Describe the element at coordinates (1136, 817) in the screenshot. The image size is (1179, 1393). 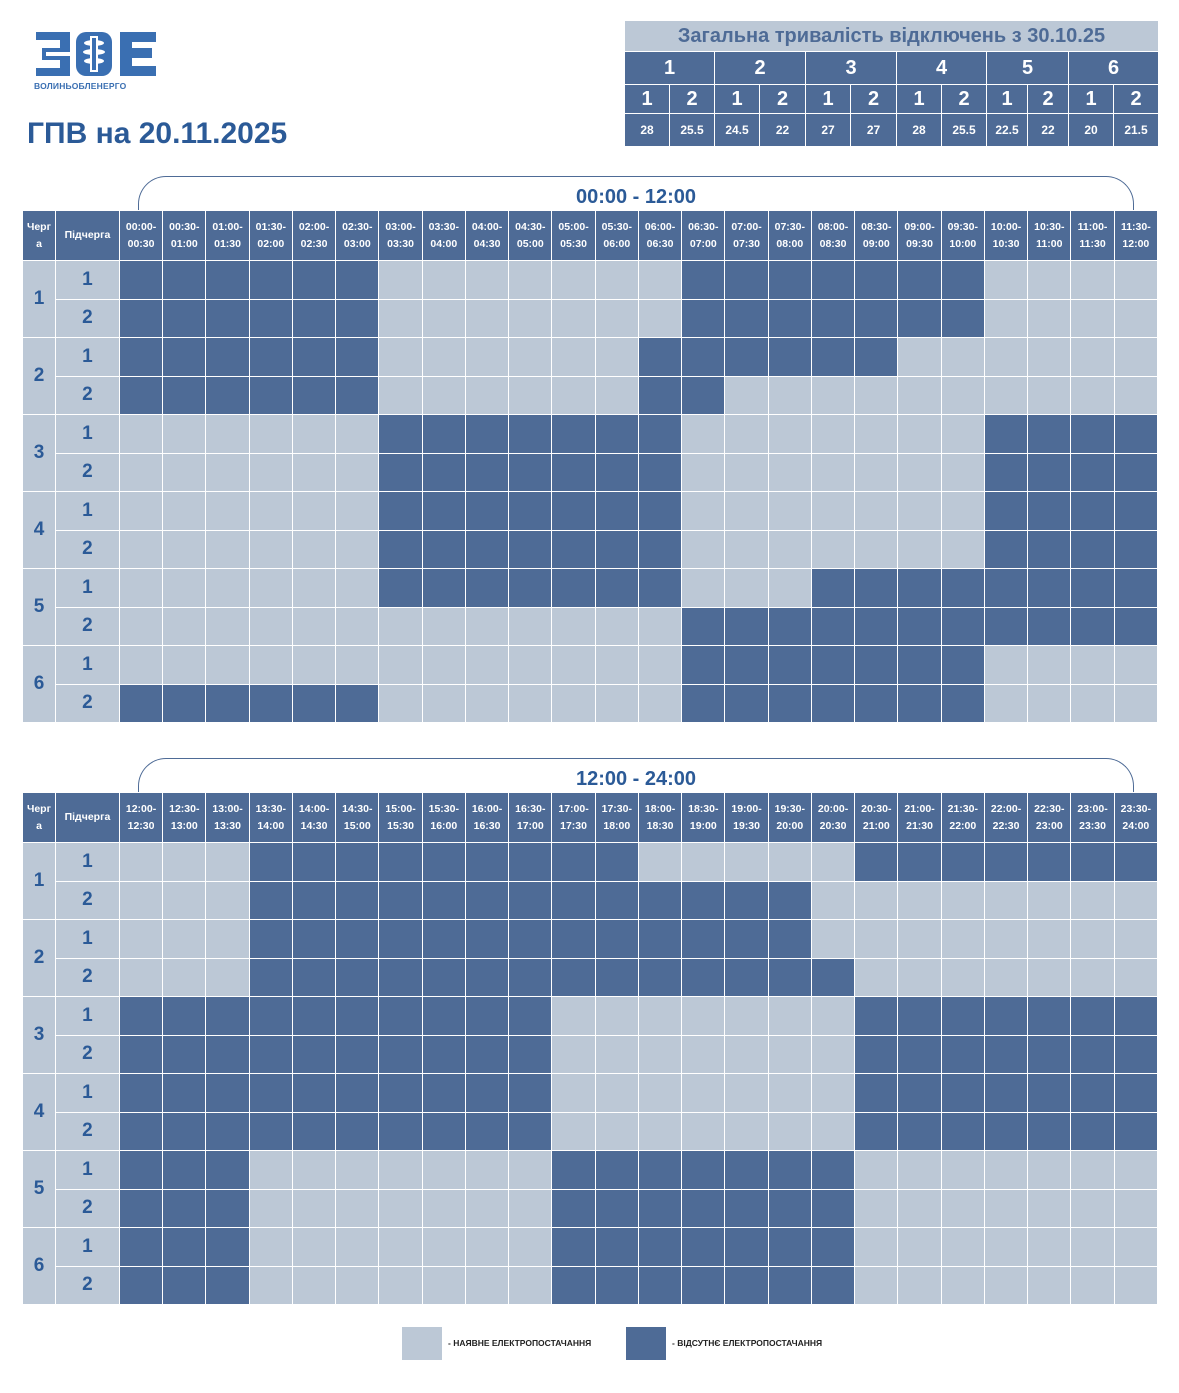
I see `time-slot-header: 23:30- 24:00` at that location.